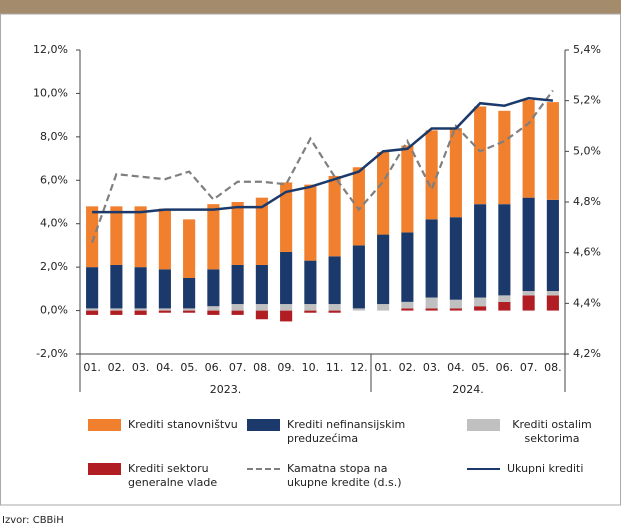 The width and height of the screenshot is (621, 530). Describe the element at coordinates (344, 475) in the screenshot. I see `legend-label: Kamatna stopa na ukupne kredite (d.s.)` at that location.